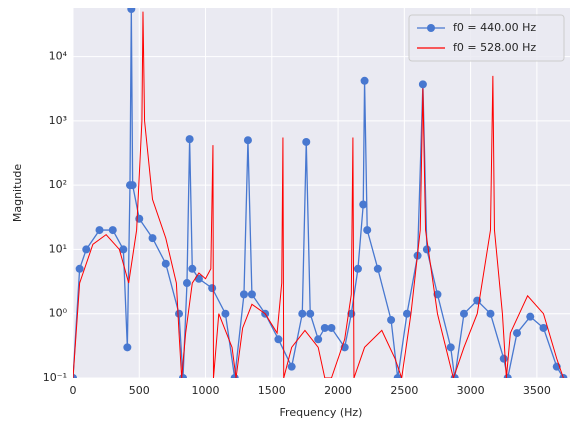 Image resolution: width=578 pixels, height=432 pixels. Describe the element at coordinates (58, 120) in the screenshot. I see `y-tick-label: 10³` at that location.